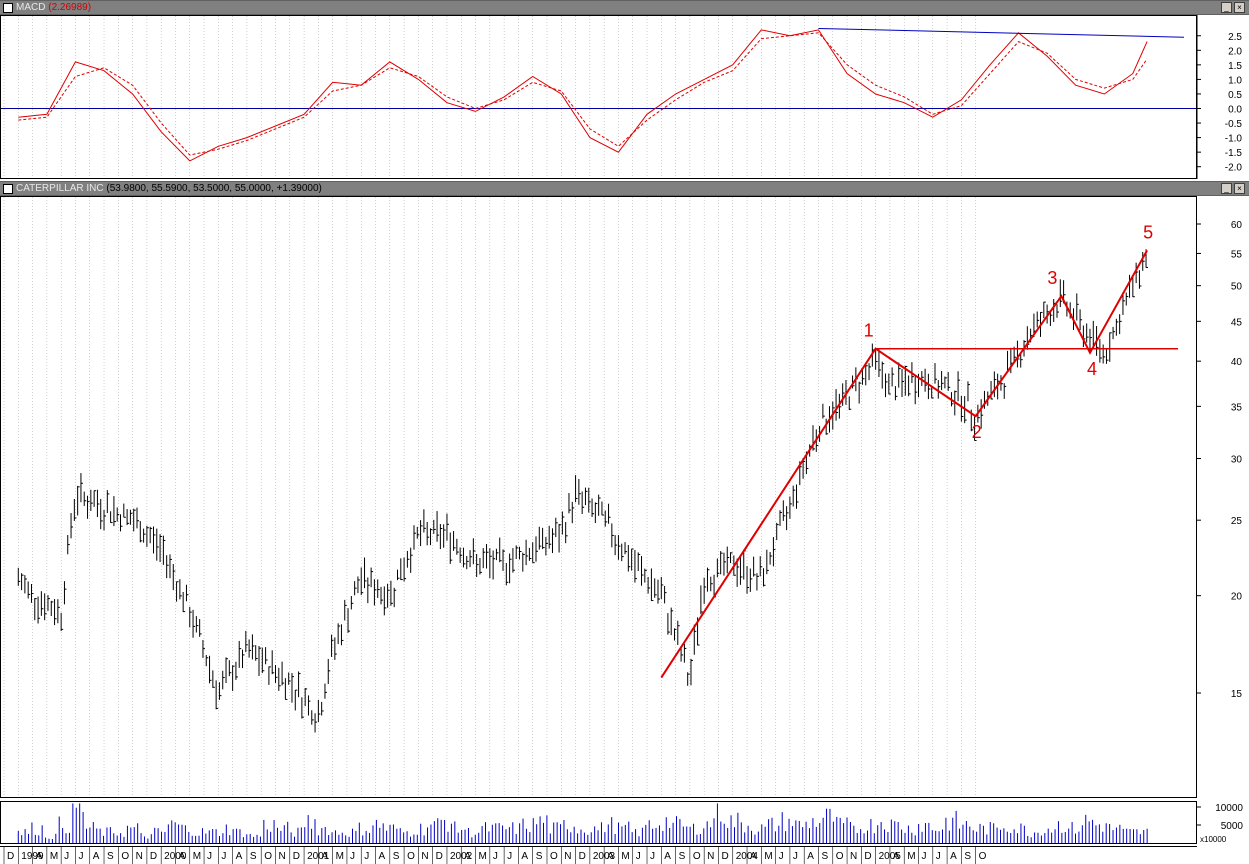 Image resolution: width=1249 pixels, height=864 pixels. What do you see at coordinates (31, 7) in the screenshot?
I see `macd-title: MACD` at bounding box center [31, 7].